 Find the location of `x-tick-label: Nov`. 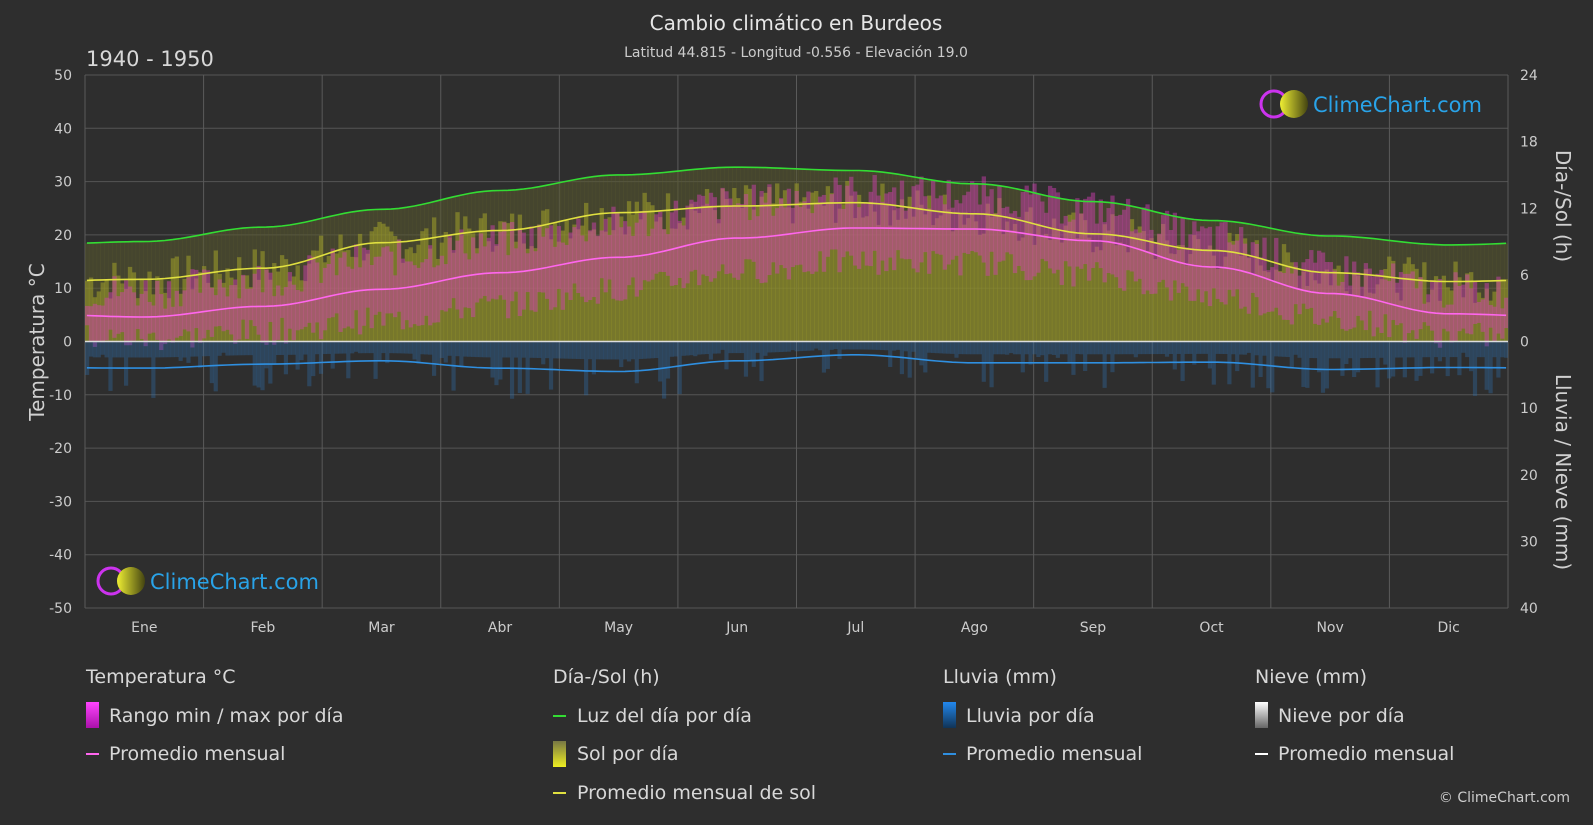

x-tick-label: Nov is located at coordinates (1329, 628).